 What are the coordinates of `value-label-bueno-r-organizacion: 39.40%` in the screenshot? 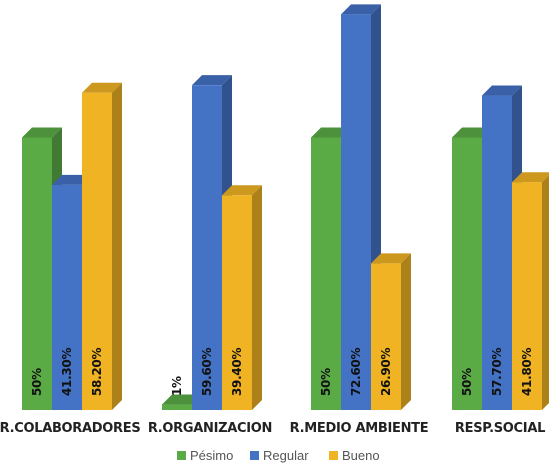 It's located at (237, 372).